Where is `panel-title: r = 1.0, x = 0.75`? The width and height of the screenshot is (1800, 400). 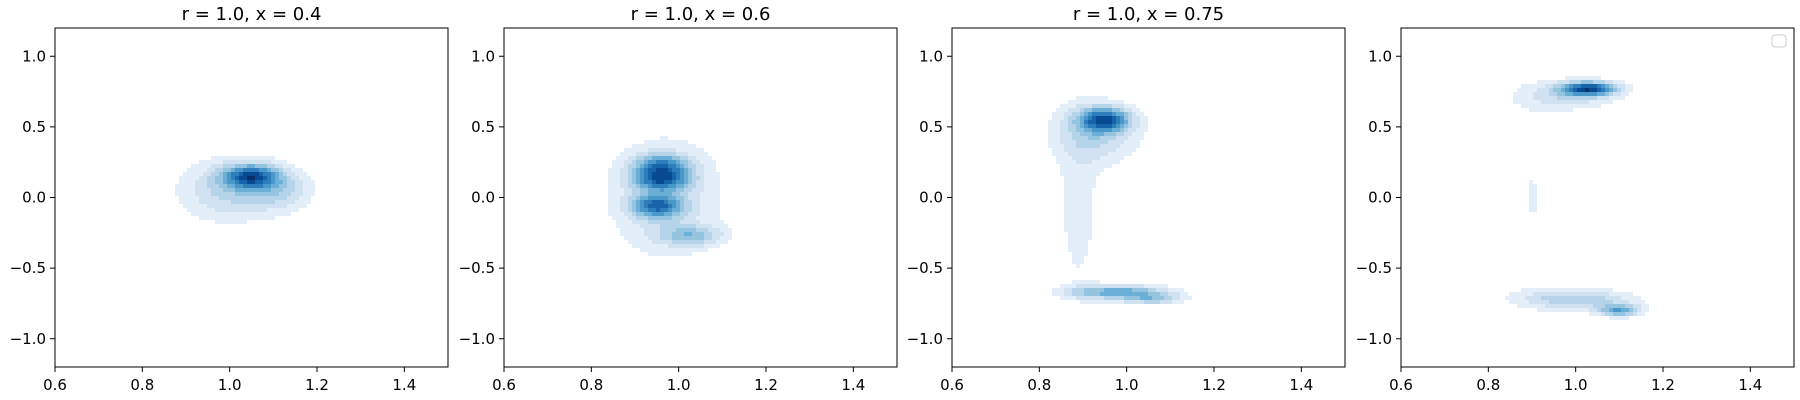 panel-title: r = 1.0, x = 0.75 is located at coordinates (1148, 14).